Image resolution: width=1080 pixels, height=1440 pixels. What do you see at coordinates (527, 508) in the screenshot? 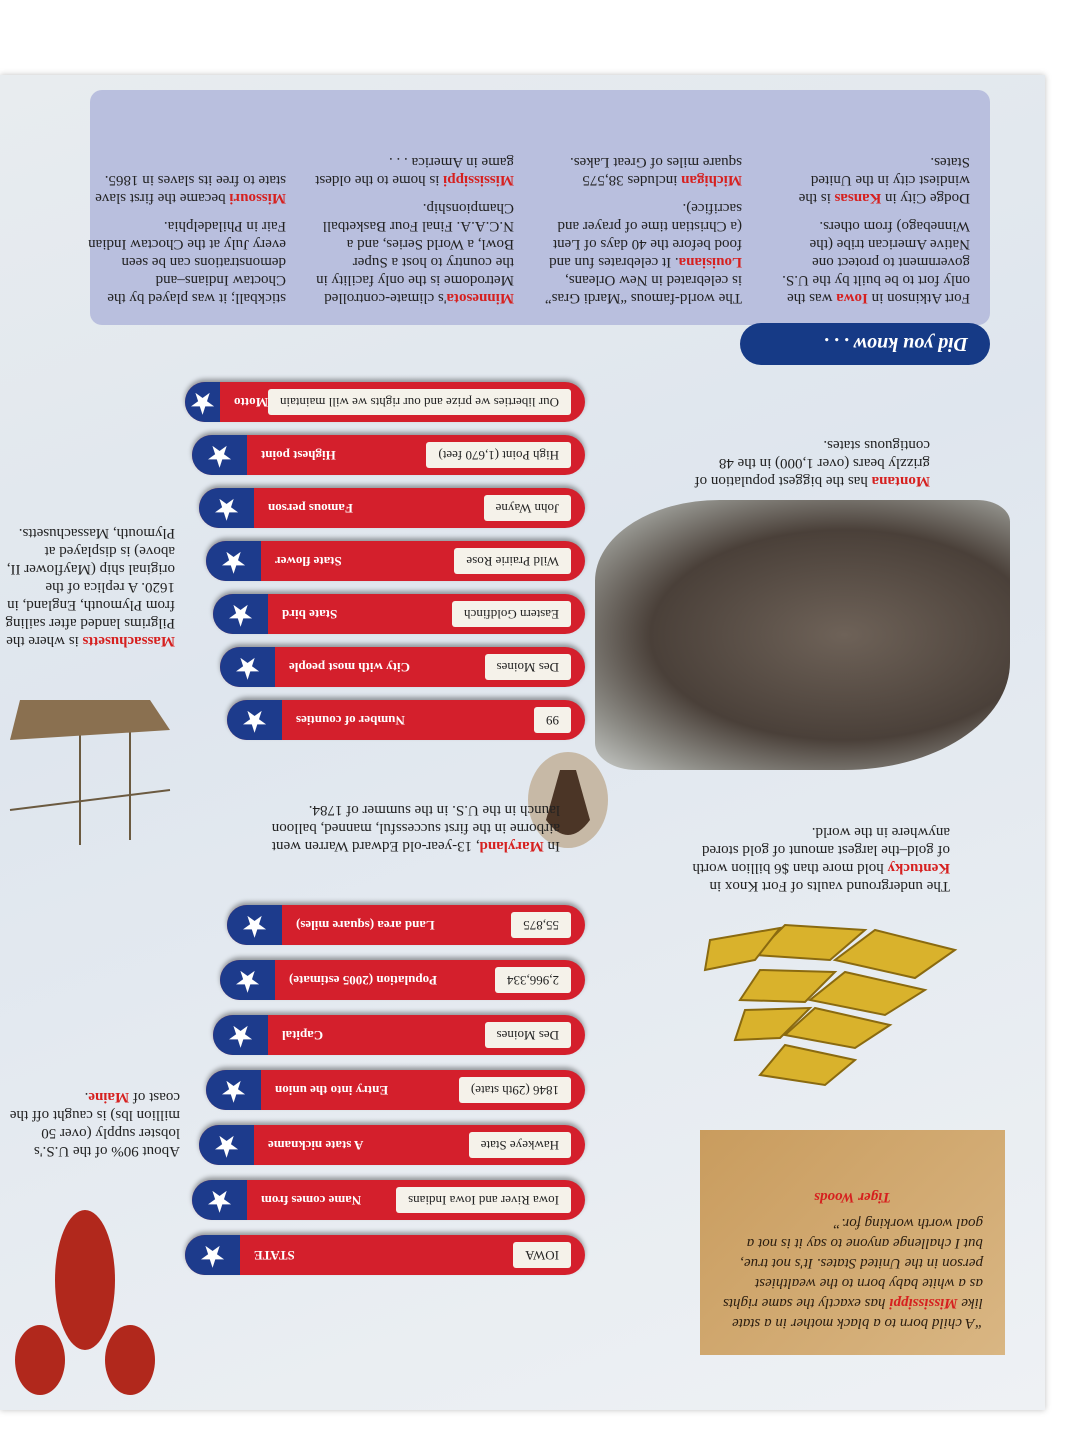
I see `fact-value: John Wayne` at bounding box center [527, 508].